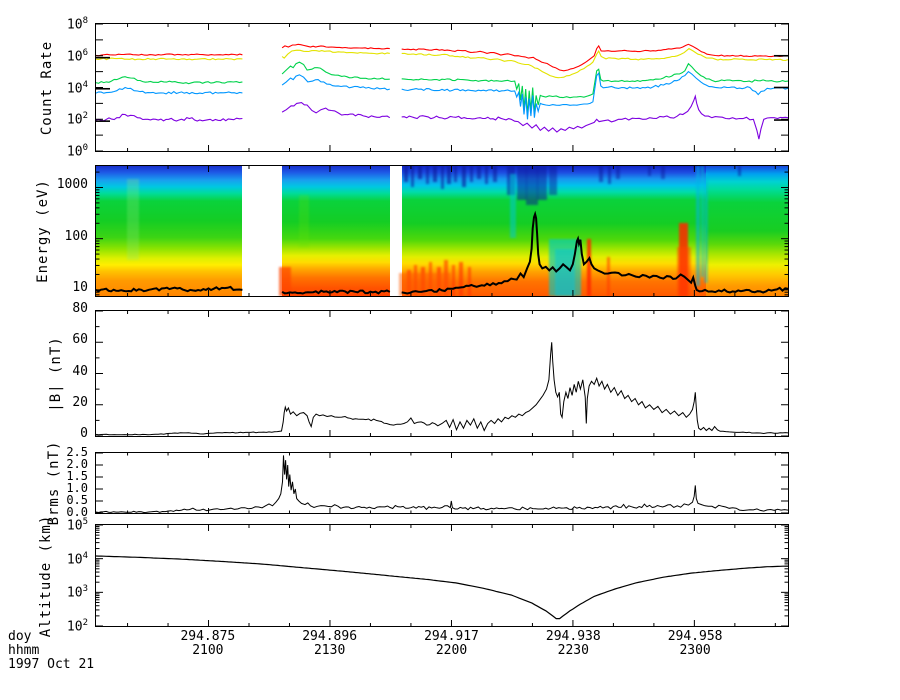 This screenshot has width=900, height=700. I want to click on y-tick-label: 80, so click(80, 308).